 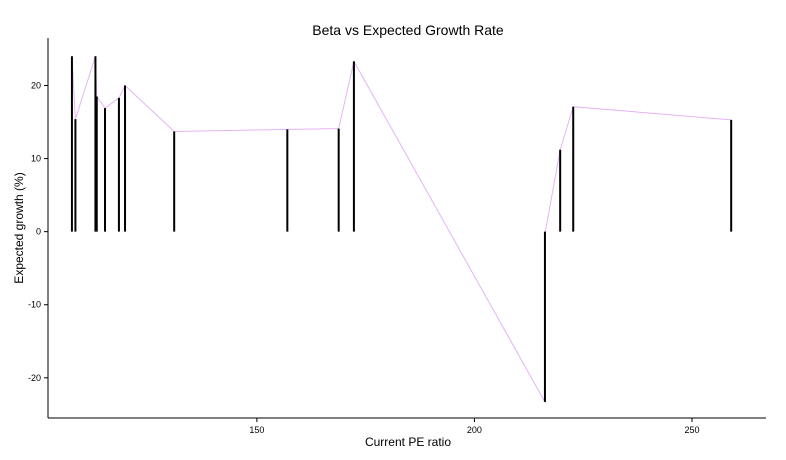 I want to click on x-tick-label: 150, so click(x=256, y=430).